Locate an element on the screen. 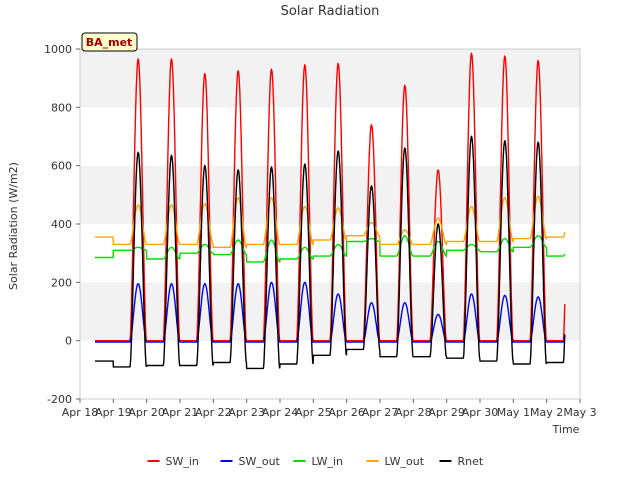 The height and width of the screenshot is (480, 640). y-tick-label: 400 is located at coordinates (61, 224).